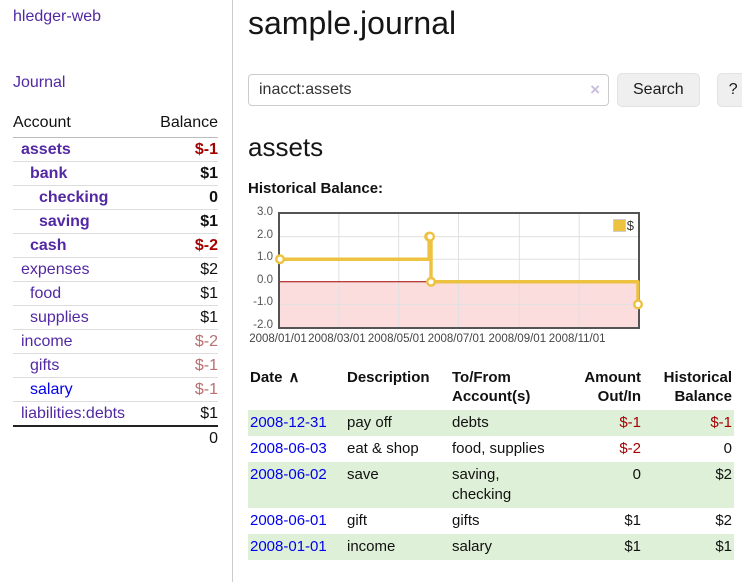 The width and height of the screenshot is (742, 582). I want to click on account-link: food, so click(46, 293).